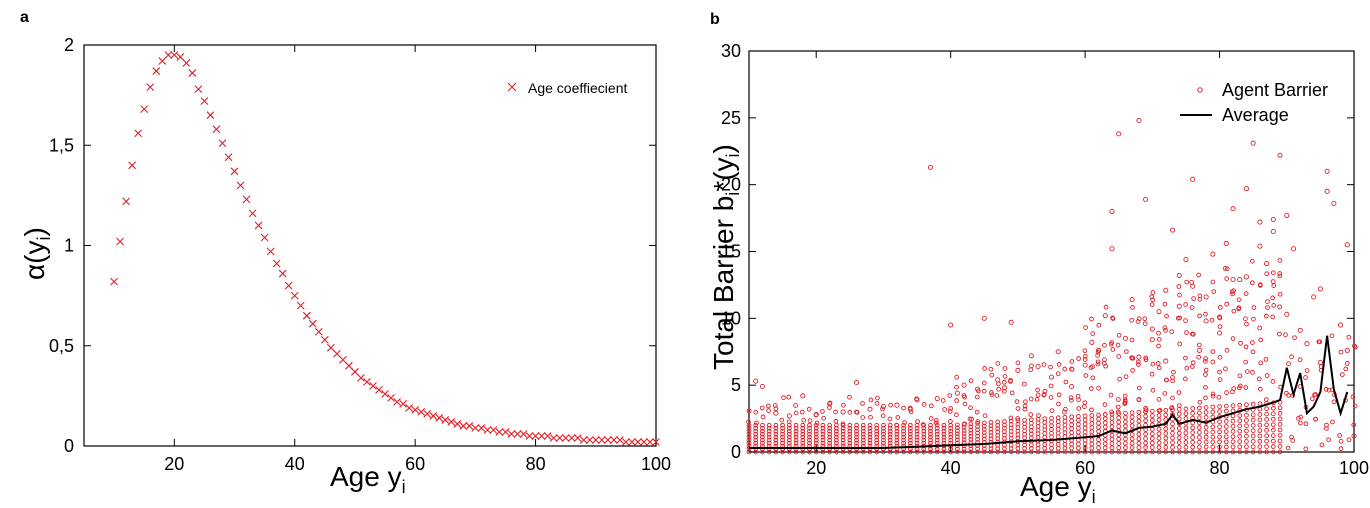  Describe the element at coordinates (736, 385) in the screenshot. I see `panel-b-ytick-label: 5` at that location.